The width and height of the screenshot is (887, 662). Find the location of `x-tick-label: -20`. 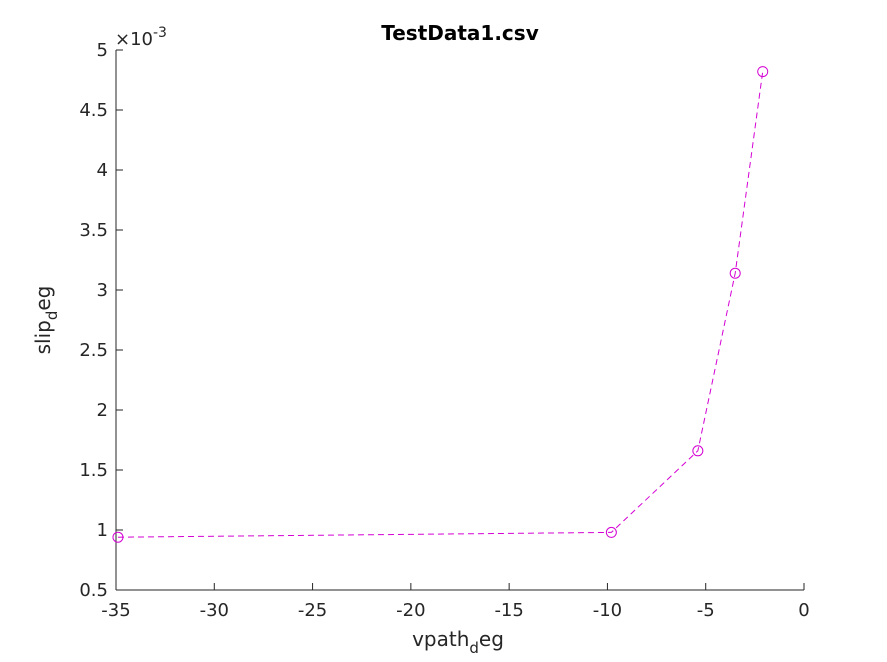

x-tick-label: -20 is located at coordinates (410, 610).